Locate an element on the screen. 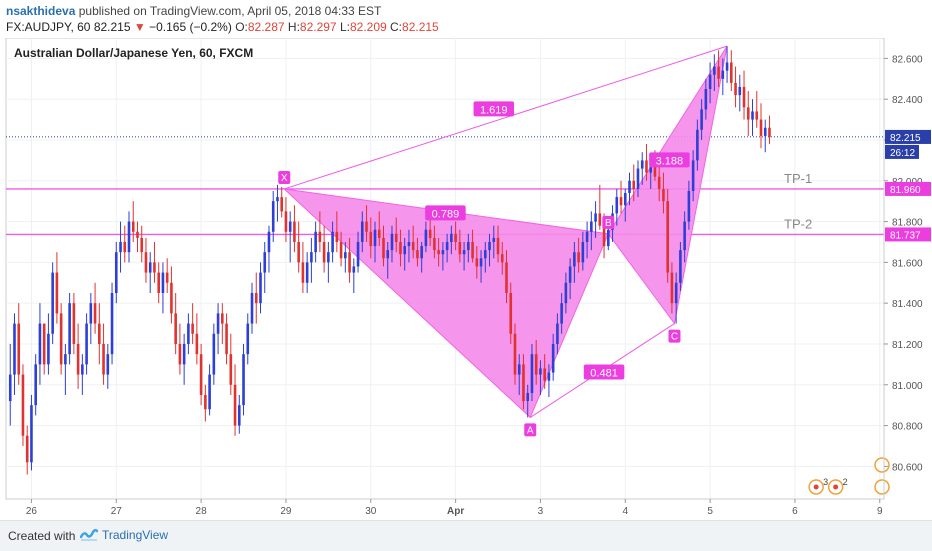  tp-price-tag-label: 81.737 is located at coordinates (905, 235).